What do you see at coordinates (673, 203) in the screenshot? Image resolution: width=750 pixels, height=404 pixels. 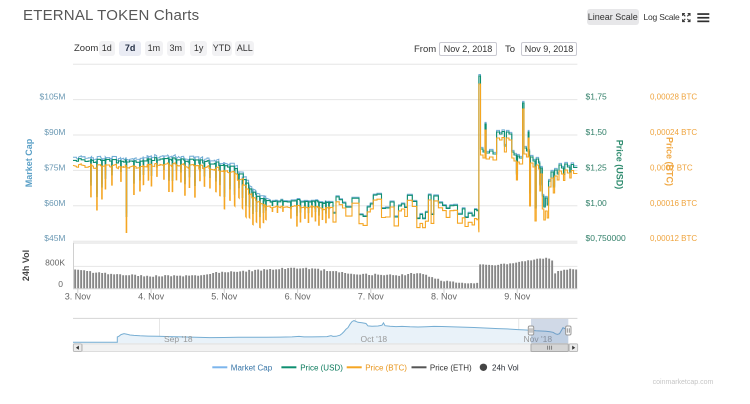 I see `svg-text: 0,00016 BTC` at bounding box center [673, 203].